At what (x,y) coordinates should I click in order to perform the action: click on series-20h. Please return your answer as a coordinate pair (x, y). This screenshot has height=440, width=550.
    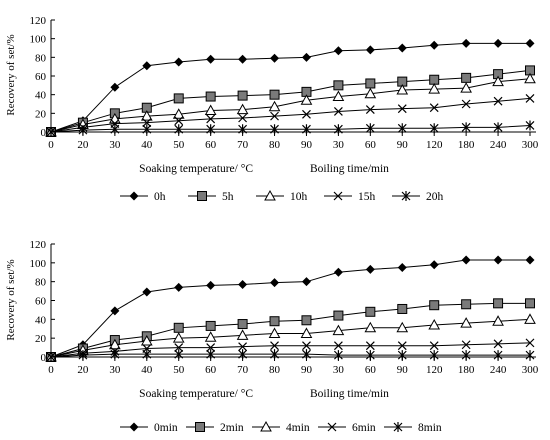
    Looking at the image, I should click on (290, 128).